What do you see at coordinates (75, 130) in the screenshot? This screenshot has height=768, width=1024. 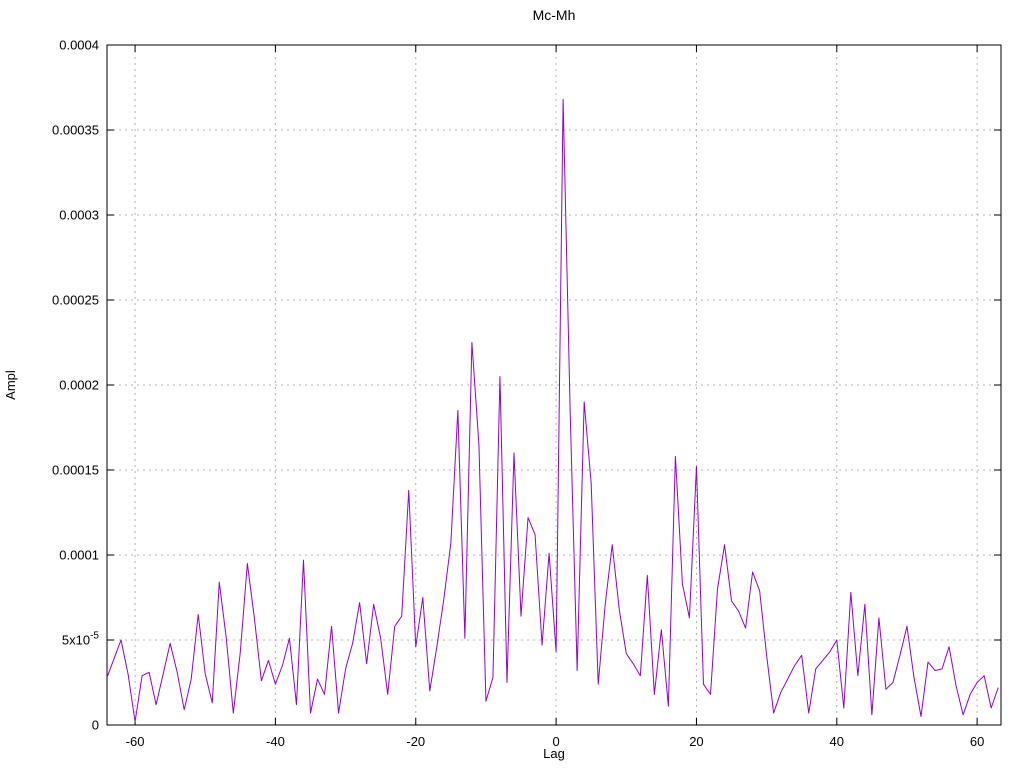 I see `y-tick-label: 0.00035` at bounding box center [75, 130].